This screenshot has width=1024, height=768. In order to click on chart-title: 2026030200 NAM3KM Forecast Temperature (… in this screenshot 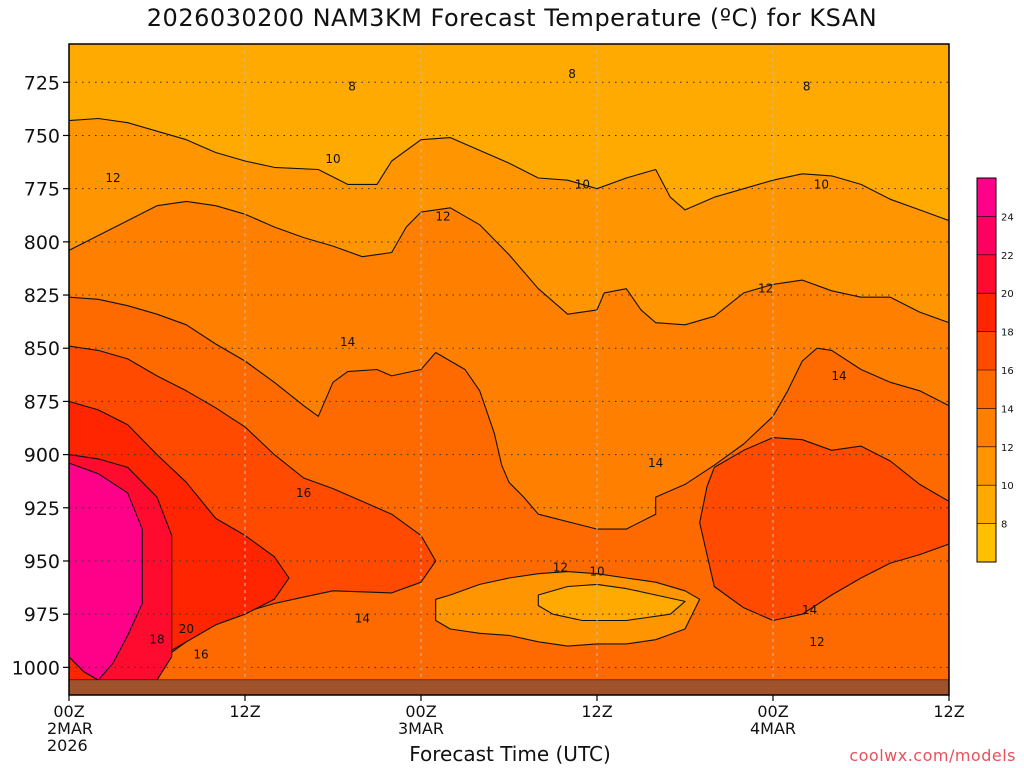, I will do `click(512, 18)`.